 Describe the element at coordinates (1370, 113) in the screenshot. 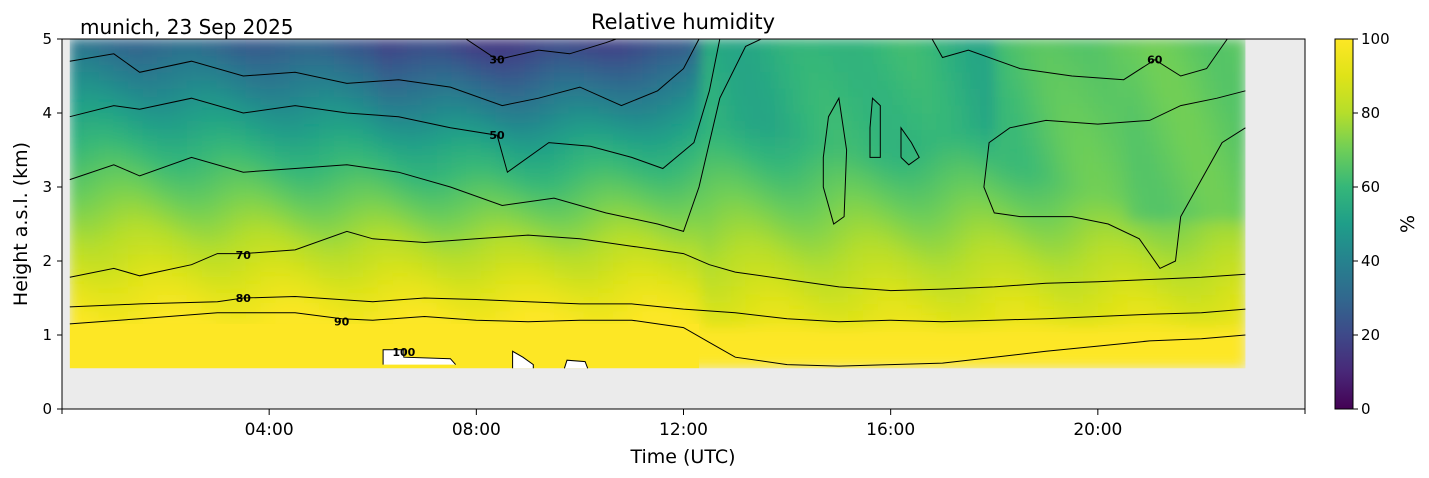

I see `colorbar-tick-label: 80` at that location.